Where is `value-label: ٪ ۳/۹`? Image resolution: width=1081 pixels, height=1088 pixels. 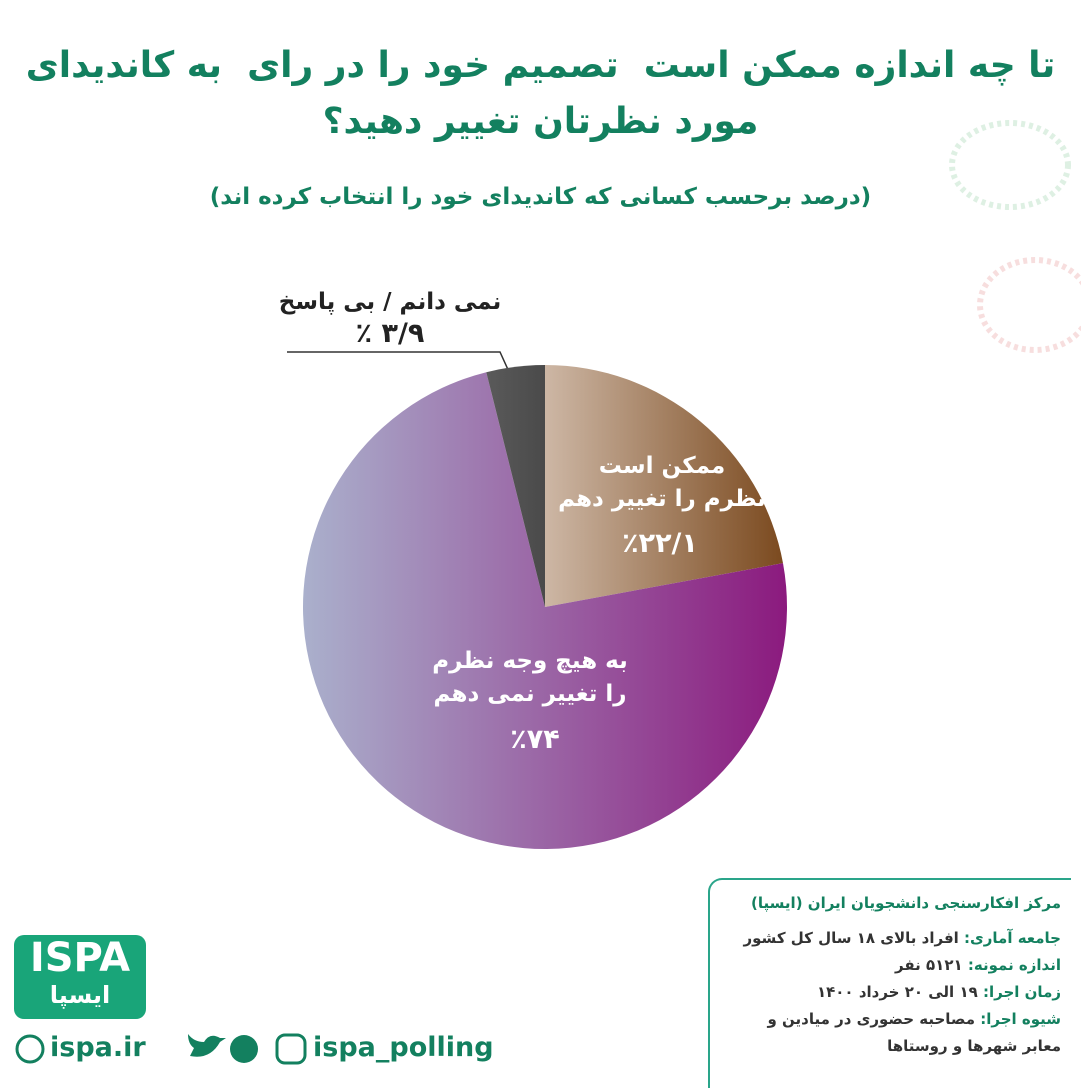
value-label: ٪ ۳/۹ is located at coordinates (390, 333).